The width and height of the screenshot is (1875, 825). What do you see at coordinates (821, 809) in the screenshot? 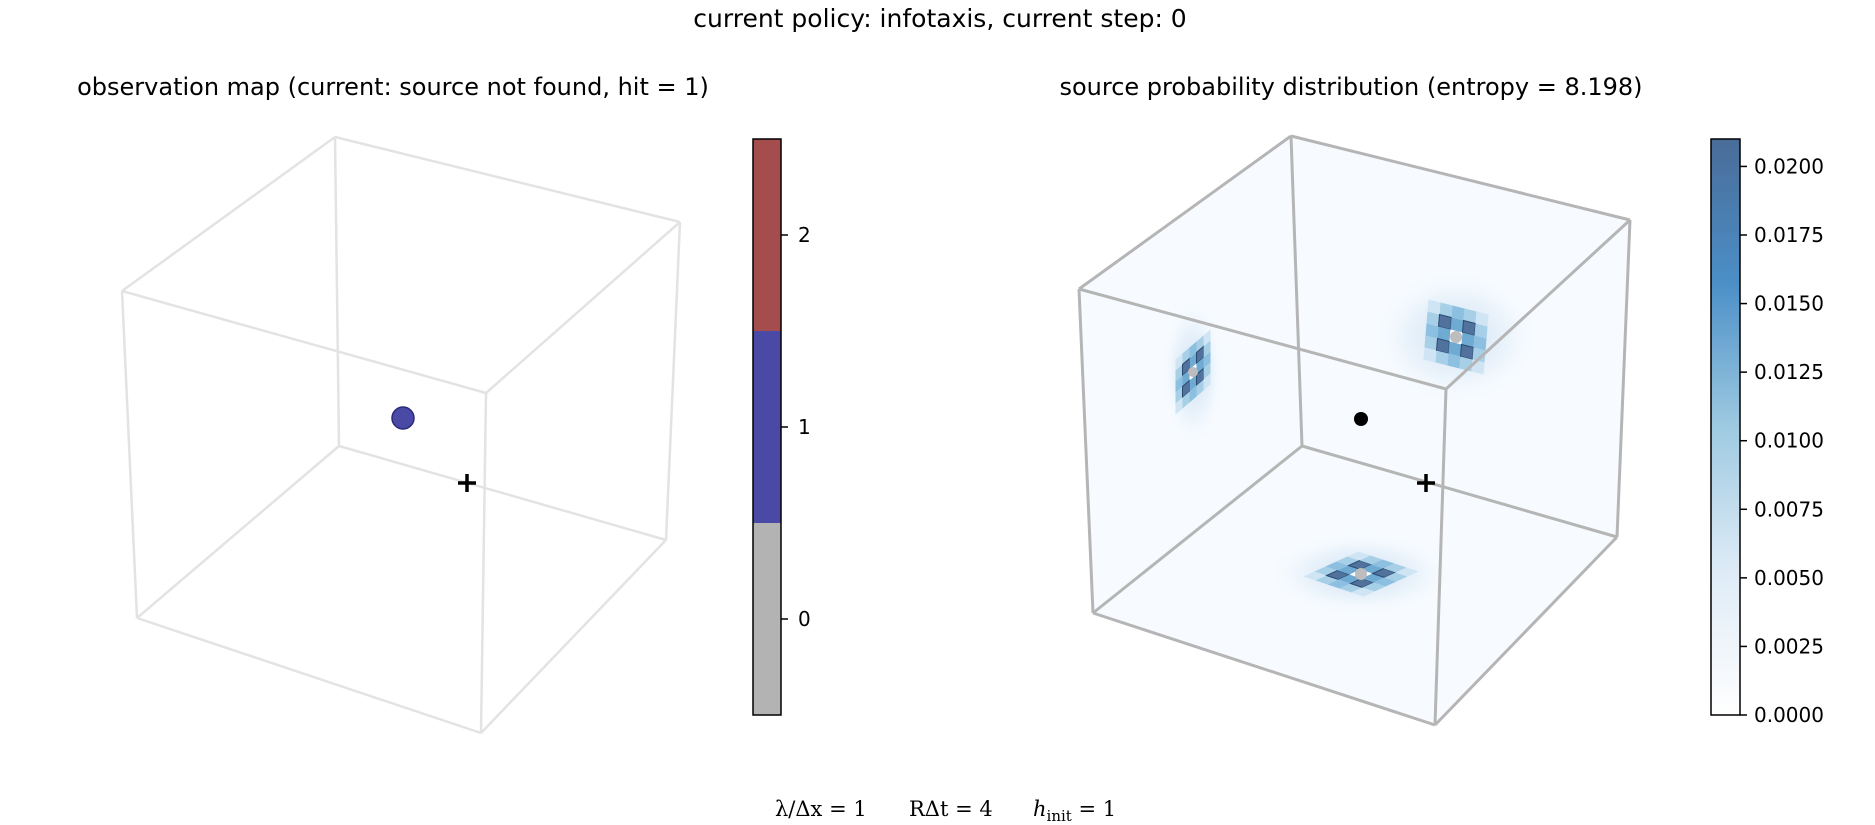
I see `lambda-param: λ/Δx = 1` at bounding box center [821, 809].